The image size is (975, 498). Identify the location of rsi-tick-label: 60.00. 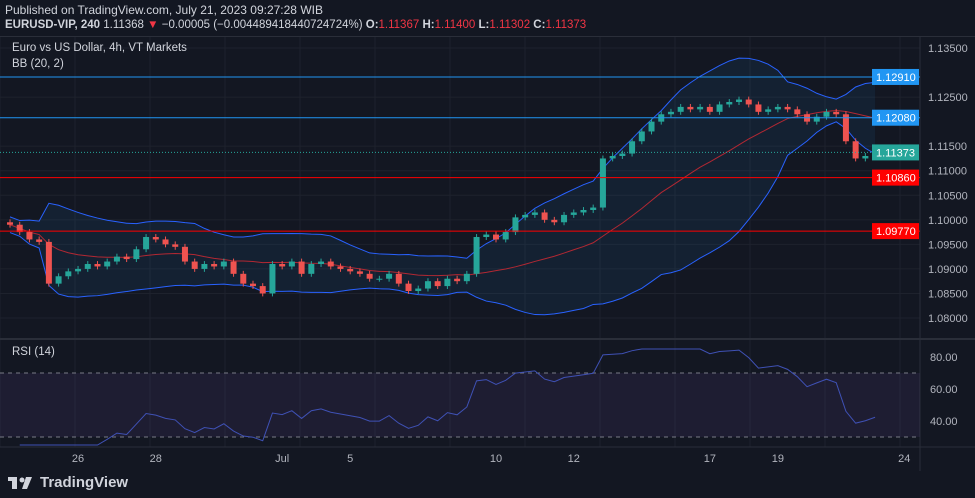
(944, 390).